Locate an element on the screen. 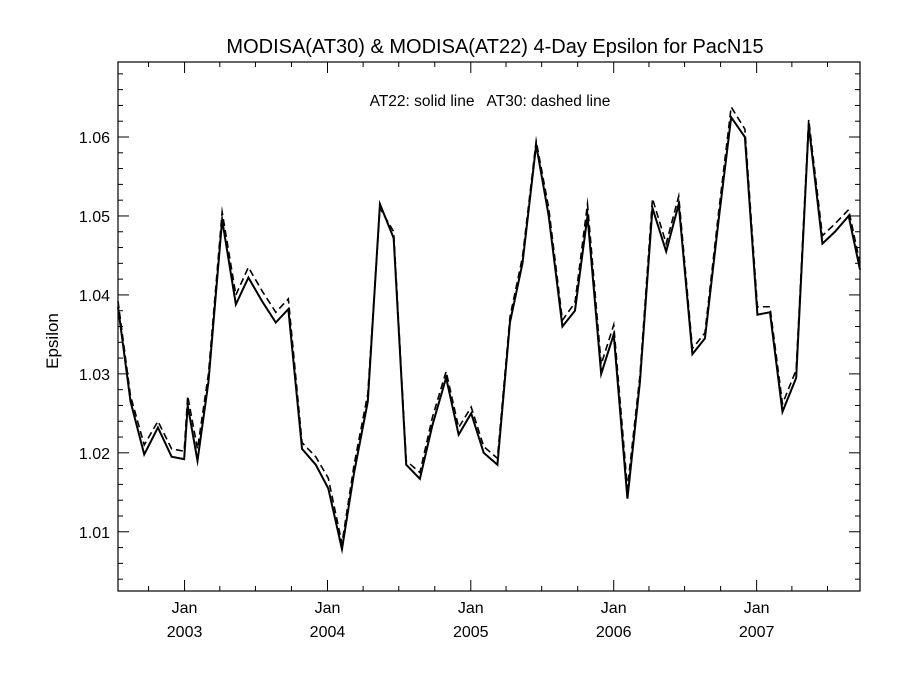  x-tick-year-label: 2006 is located at coordinates (614, 632).